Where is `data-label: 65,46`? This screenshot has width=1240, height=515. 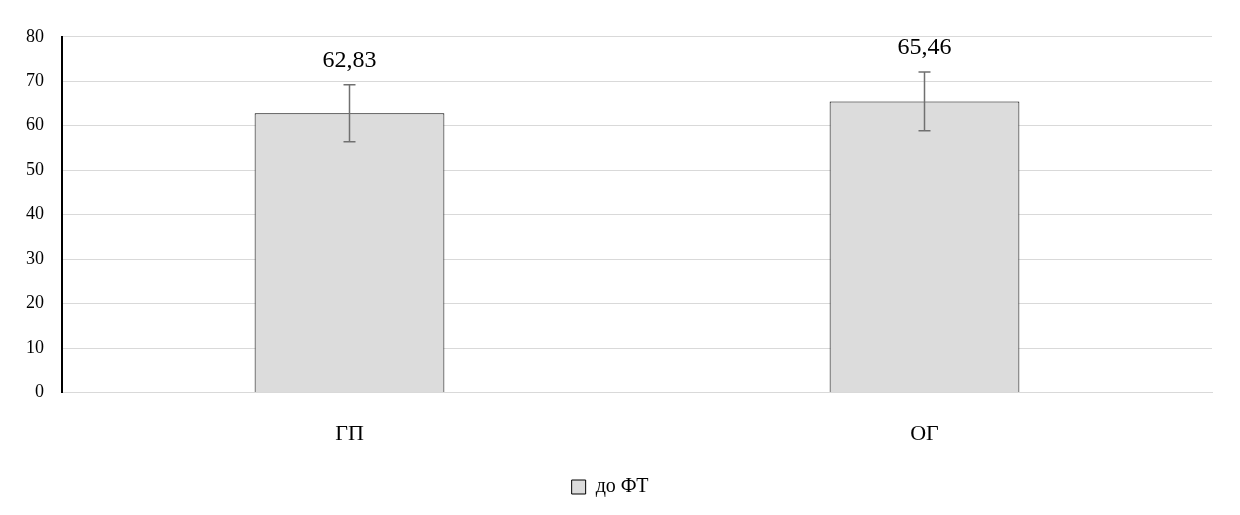 data-label: 65,46 is located at coordinates (924, 46).